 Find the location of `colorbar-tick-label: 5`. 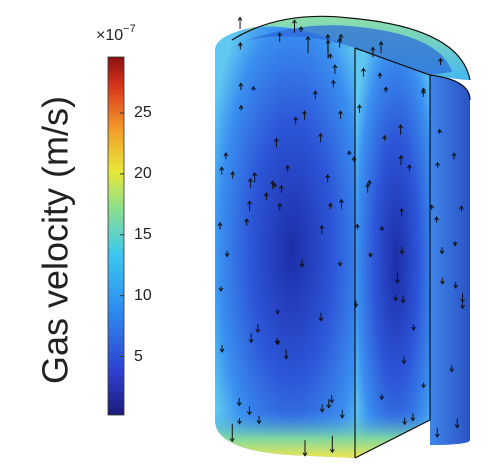

colorbar-tick-label: 5 is located at coordinates (138, 356).